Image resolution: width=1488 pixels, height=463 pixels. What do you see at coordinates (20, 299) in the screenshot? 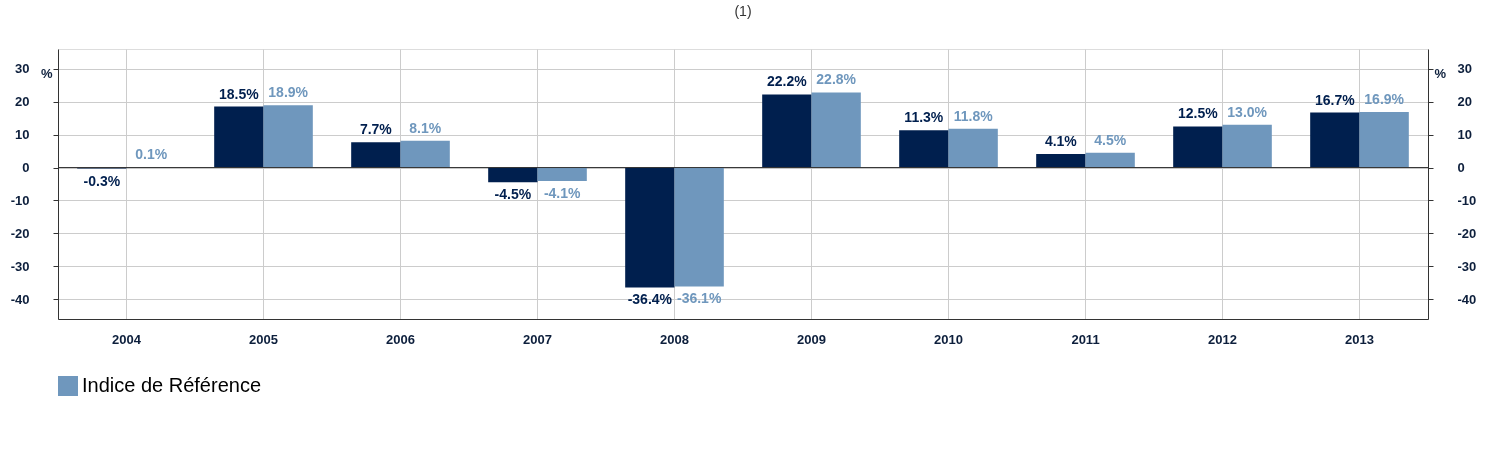
I see `y-tick-label: -40` at bounding box center [20, 299].